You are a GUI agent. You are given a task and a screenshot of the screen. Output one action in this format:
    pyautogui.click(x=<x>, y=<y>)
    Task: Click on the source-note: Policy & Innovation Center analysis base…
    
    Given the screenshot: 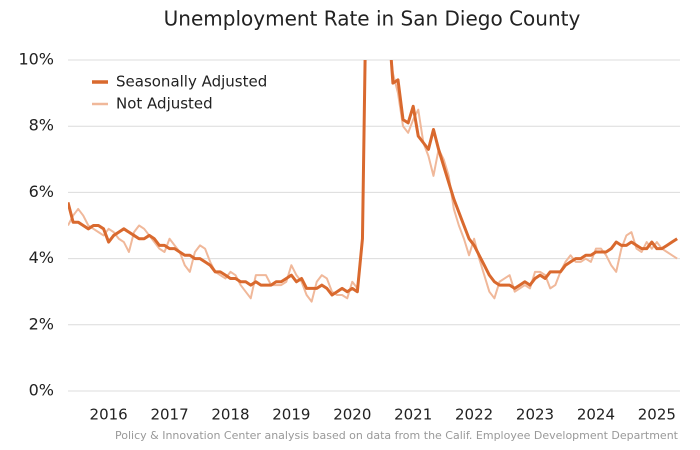 What is the action you would take?
    pyautogui.click(x=397, y=435)
    